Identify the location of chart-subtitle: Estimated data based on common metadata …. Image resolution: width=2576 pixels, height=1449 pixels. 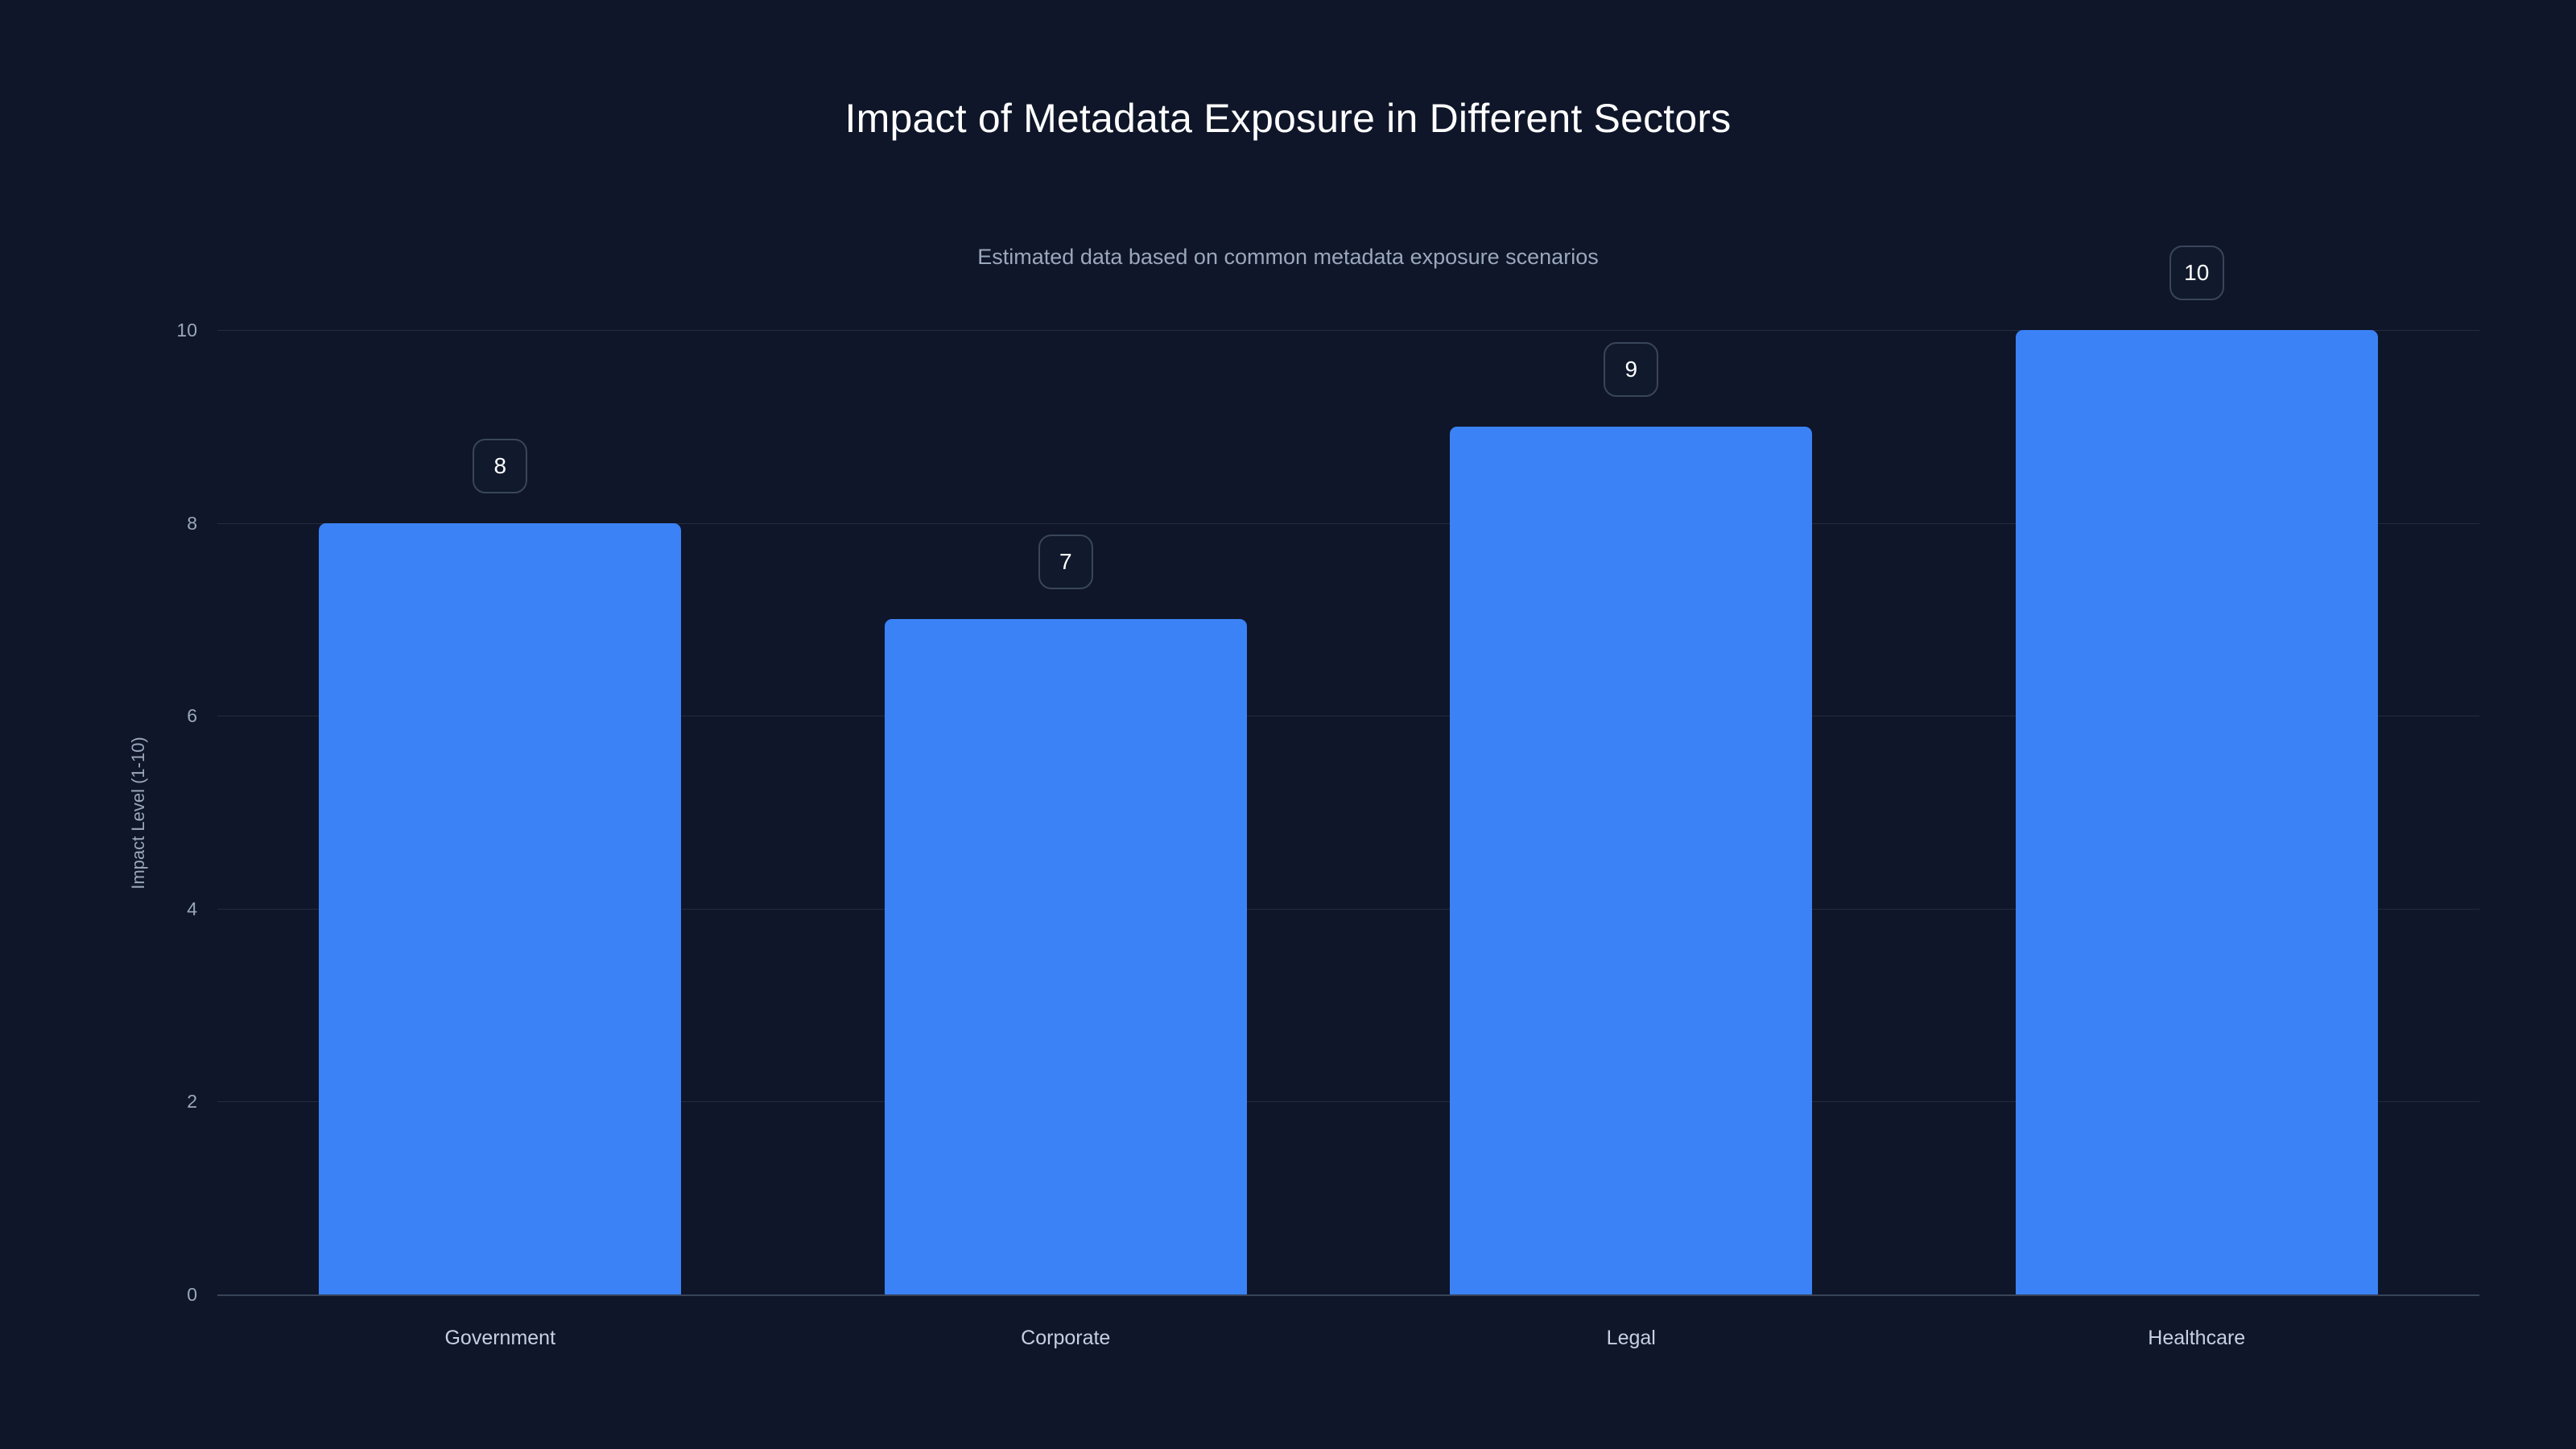
(1288, 257).